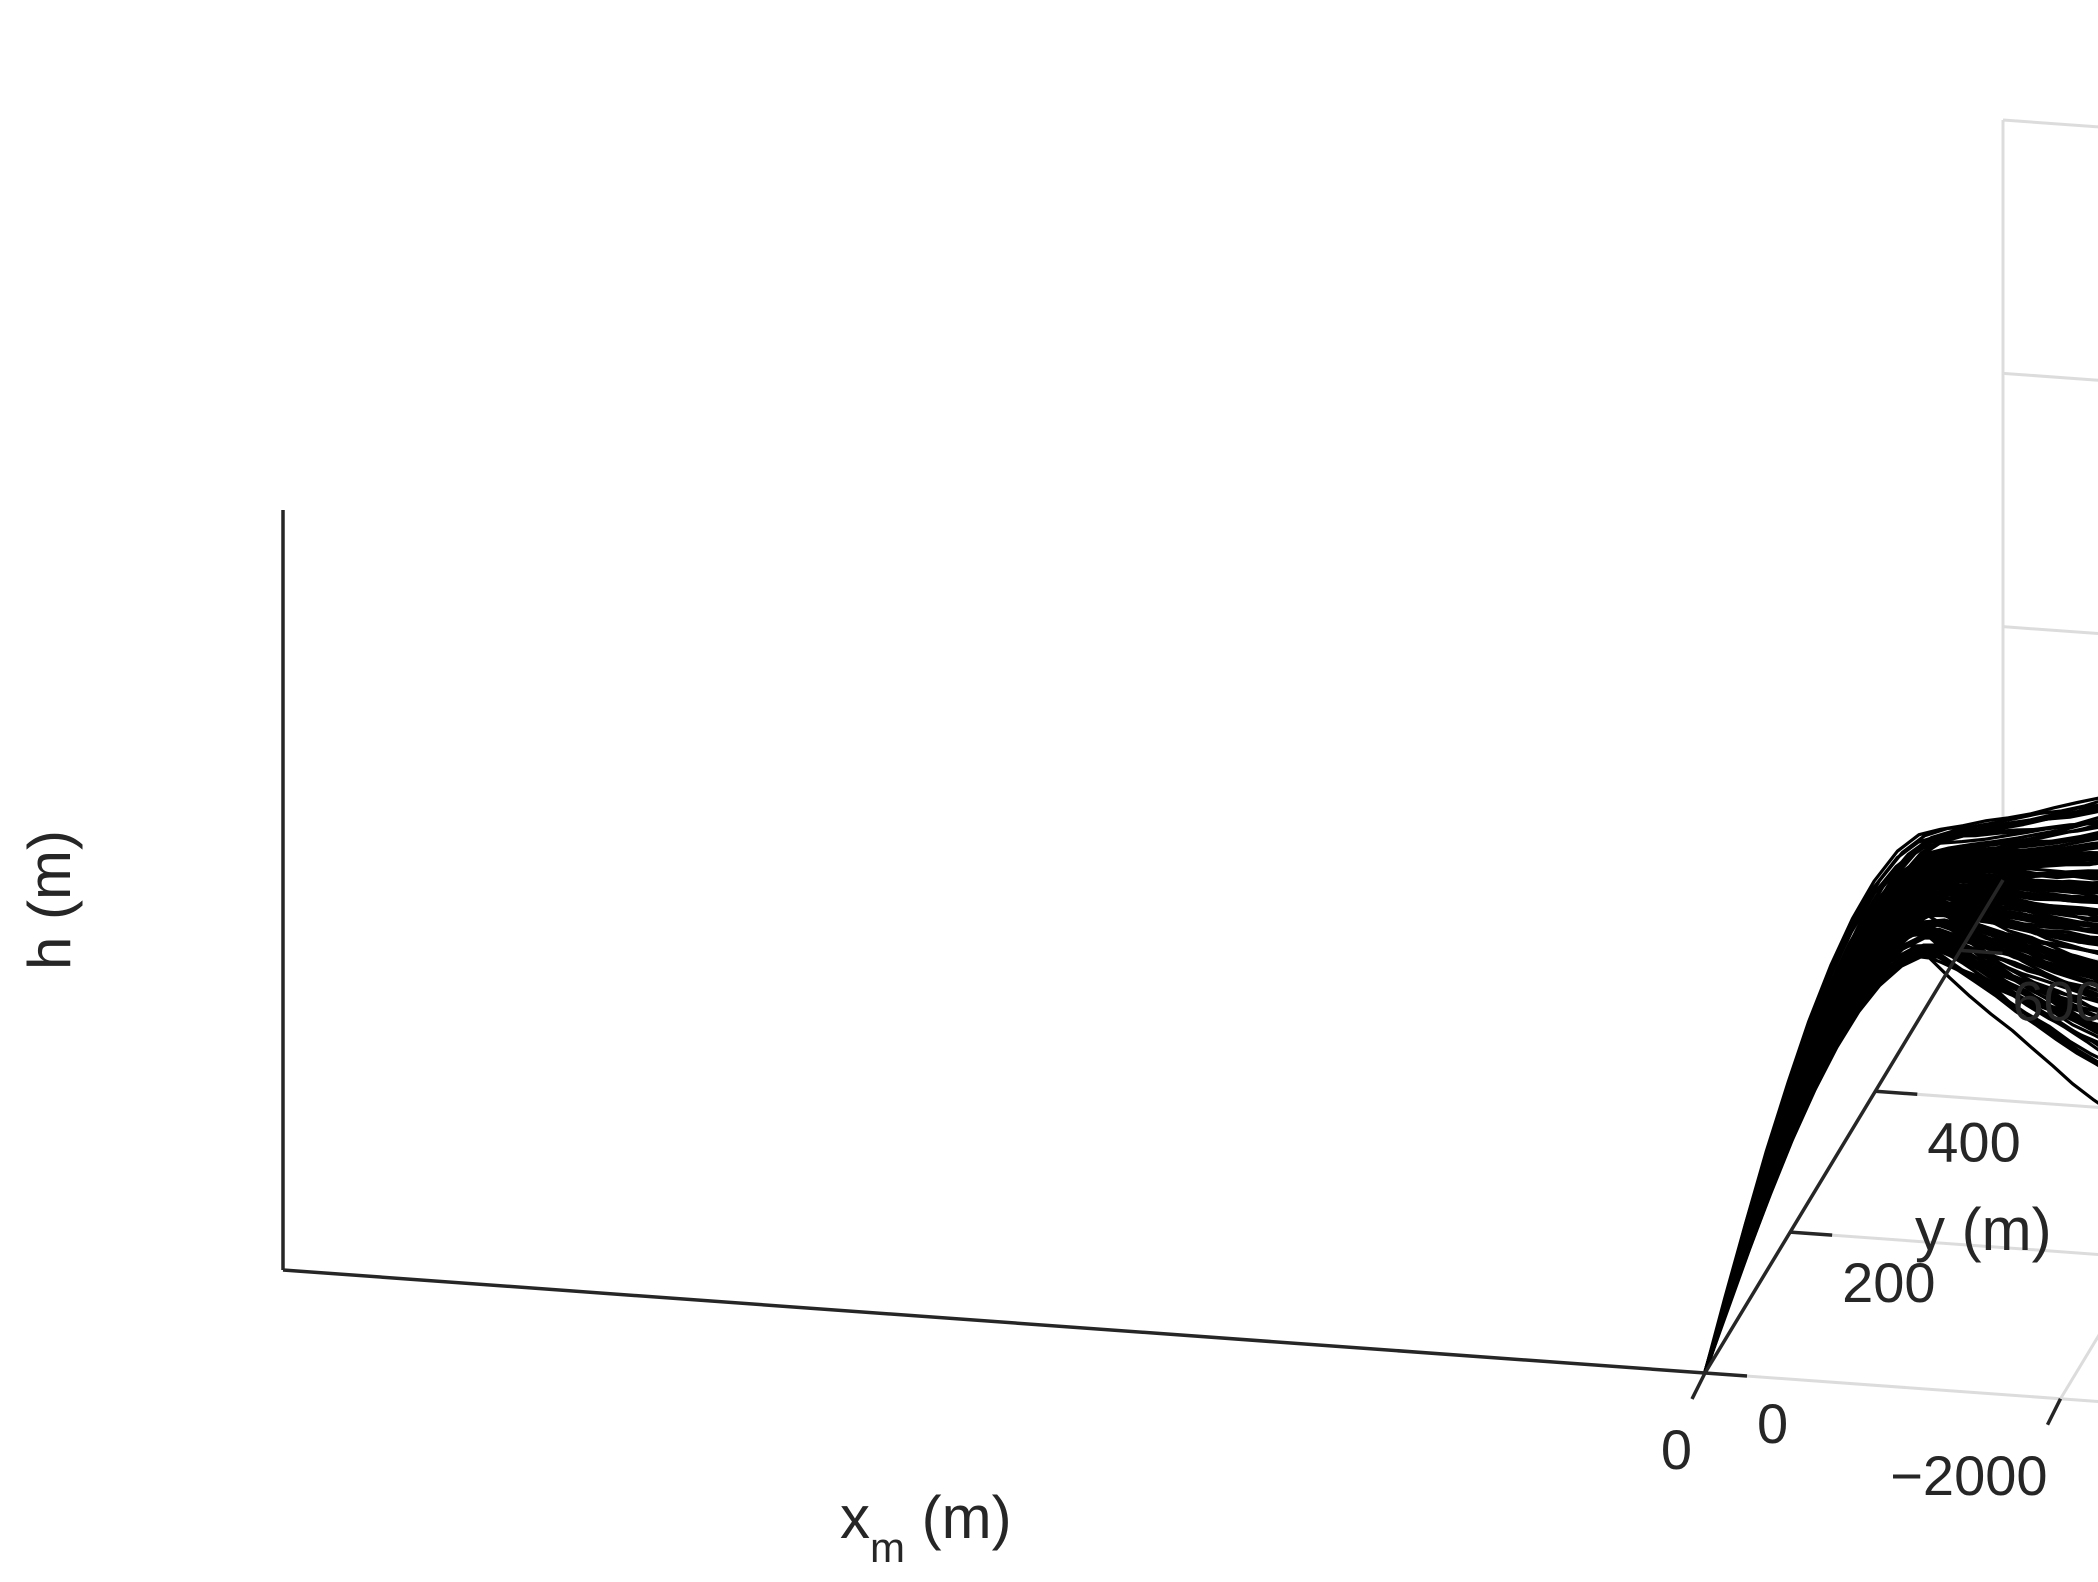 The image size is (2098, 1582). What do you see at coordinates (1968, 1475) in the screenshot?
I see `x-tick-label: −2000` at bounding box center [1968, 1475].